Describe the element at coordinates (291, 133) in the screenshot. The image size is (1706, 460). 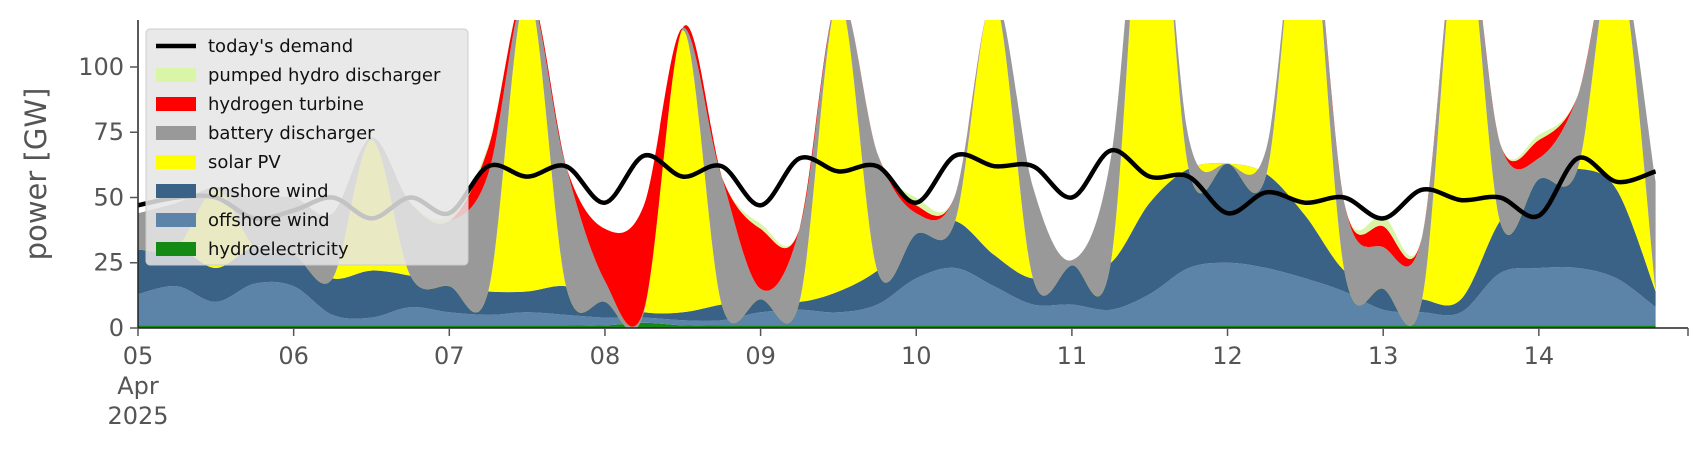
I see `legend-label-battery-discharger: battery discharger` at that location.